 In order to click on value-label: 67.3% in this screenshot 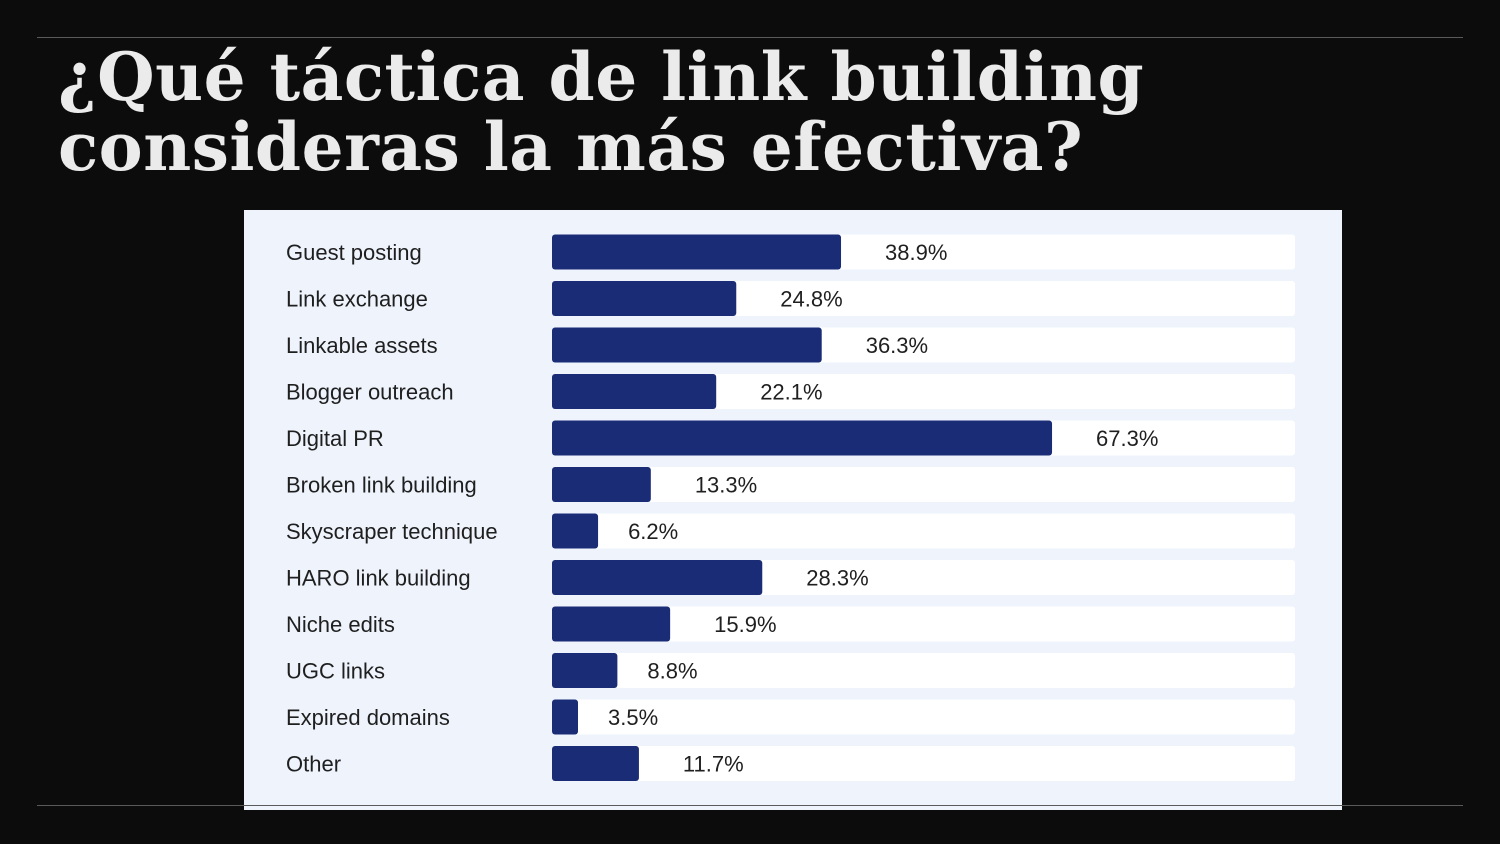, I will do `click(1127, 438)`.